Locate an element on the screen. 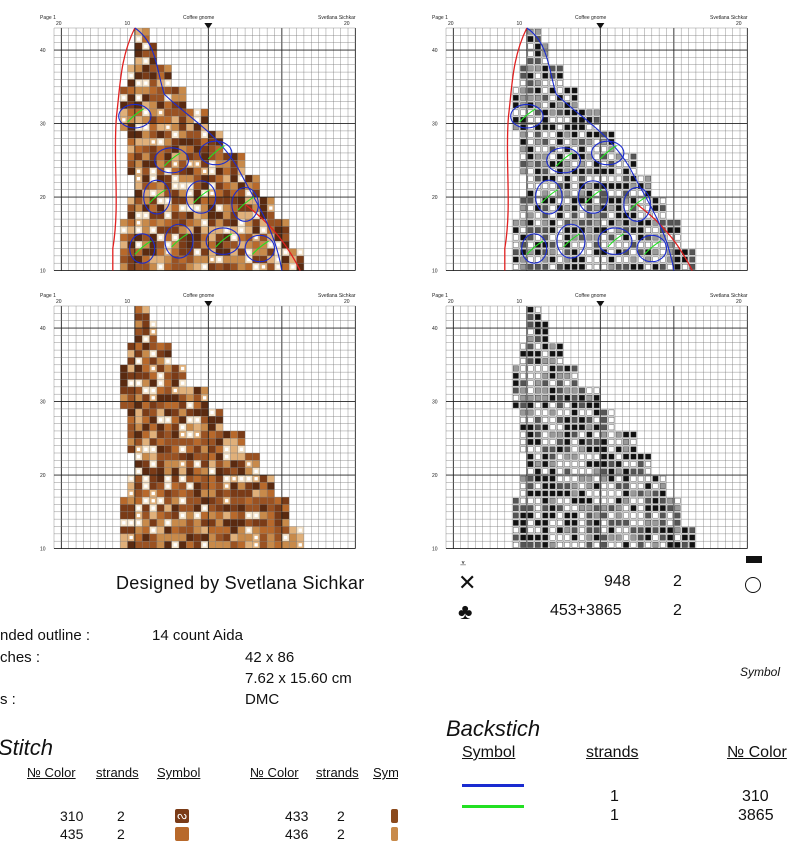 The image size is (794, 842). cs-color-436: 436 is located at coordinates (297, 834).